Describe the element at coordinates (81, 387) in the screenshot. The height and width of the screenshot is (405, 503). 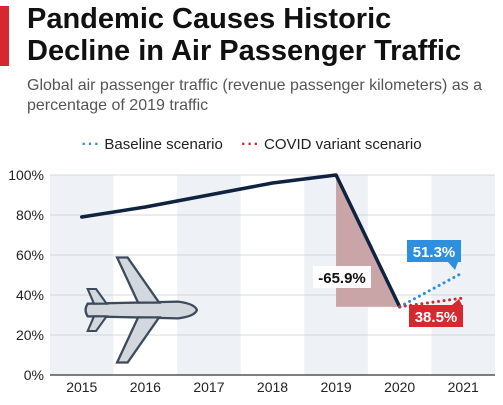
I see `x-tick-label: 2015` at that location.